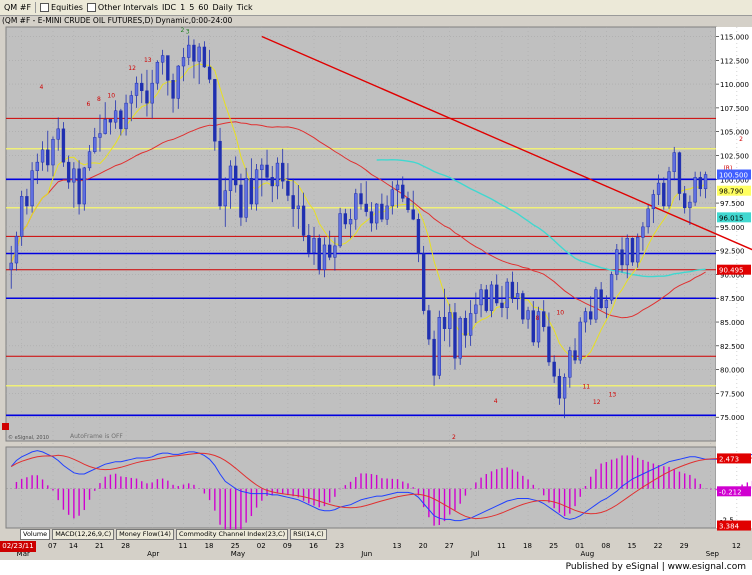 This screenshot has height=575, width=752. Describe the element at coordinates (541, 218) in the screenshot. I see `cyan-moving-average` at that location.